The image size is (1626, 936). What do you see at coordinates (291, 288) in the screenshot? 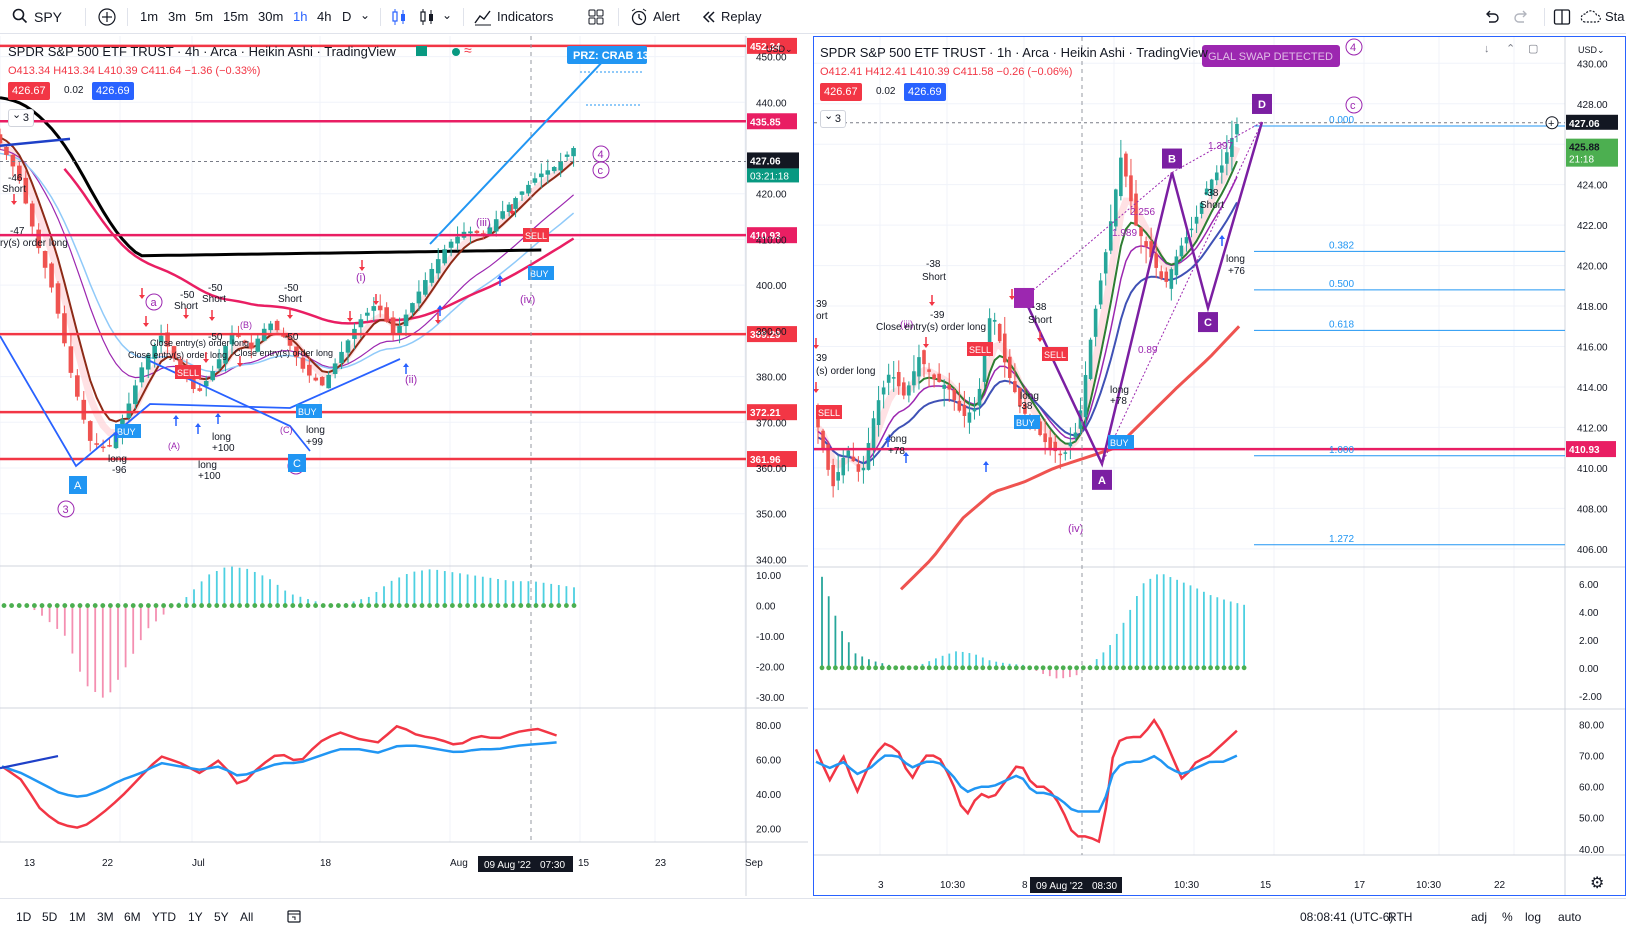
I see `signal-minus50: -50` at bounding box center [291, 288].